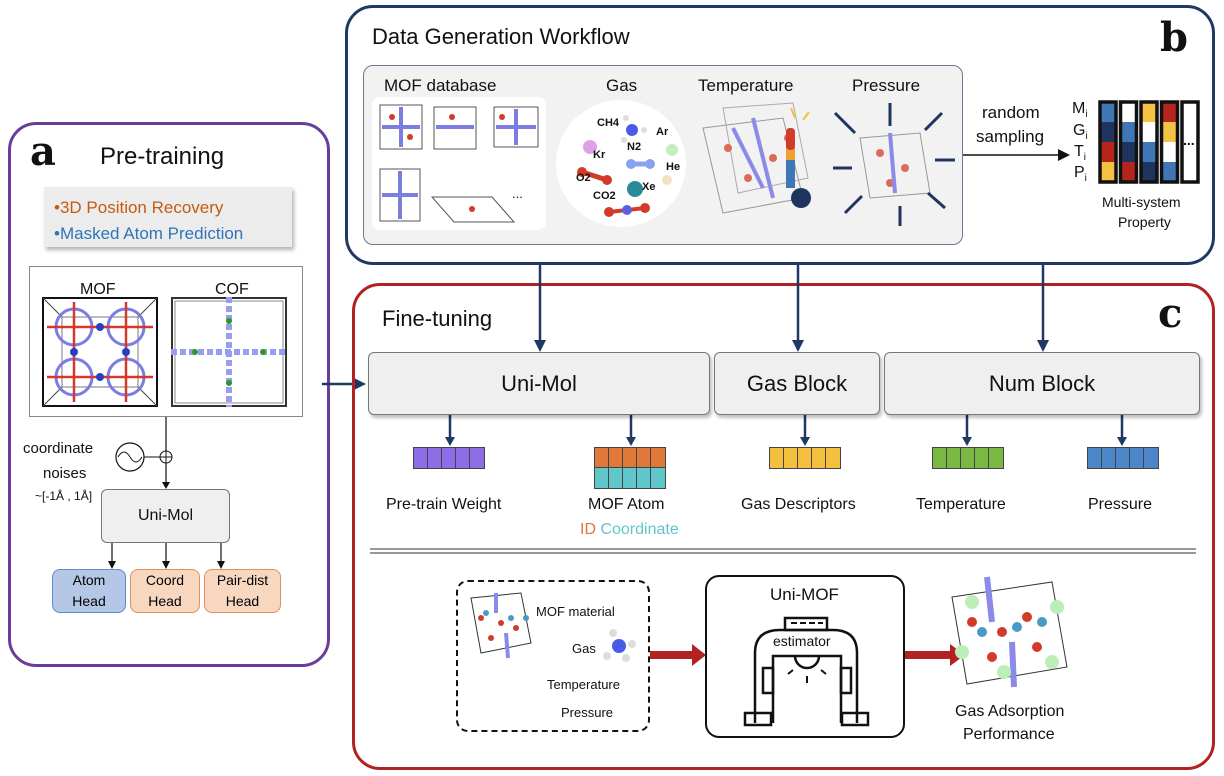 The width and height of the screenshot is (1224, 776). What do you see at coordinates (162, 156) in the screenshot?
I see `panel-a-title: Pre-training` at bounding box center [162, 156].